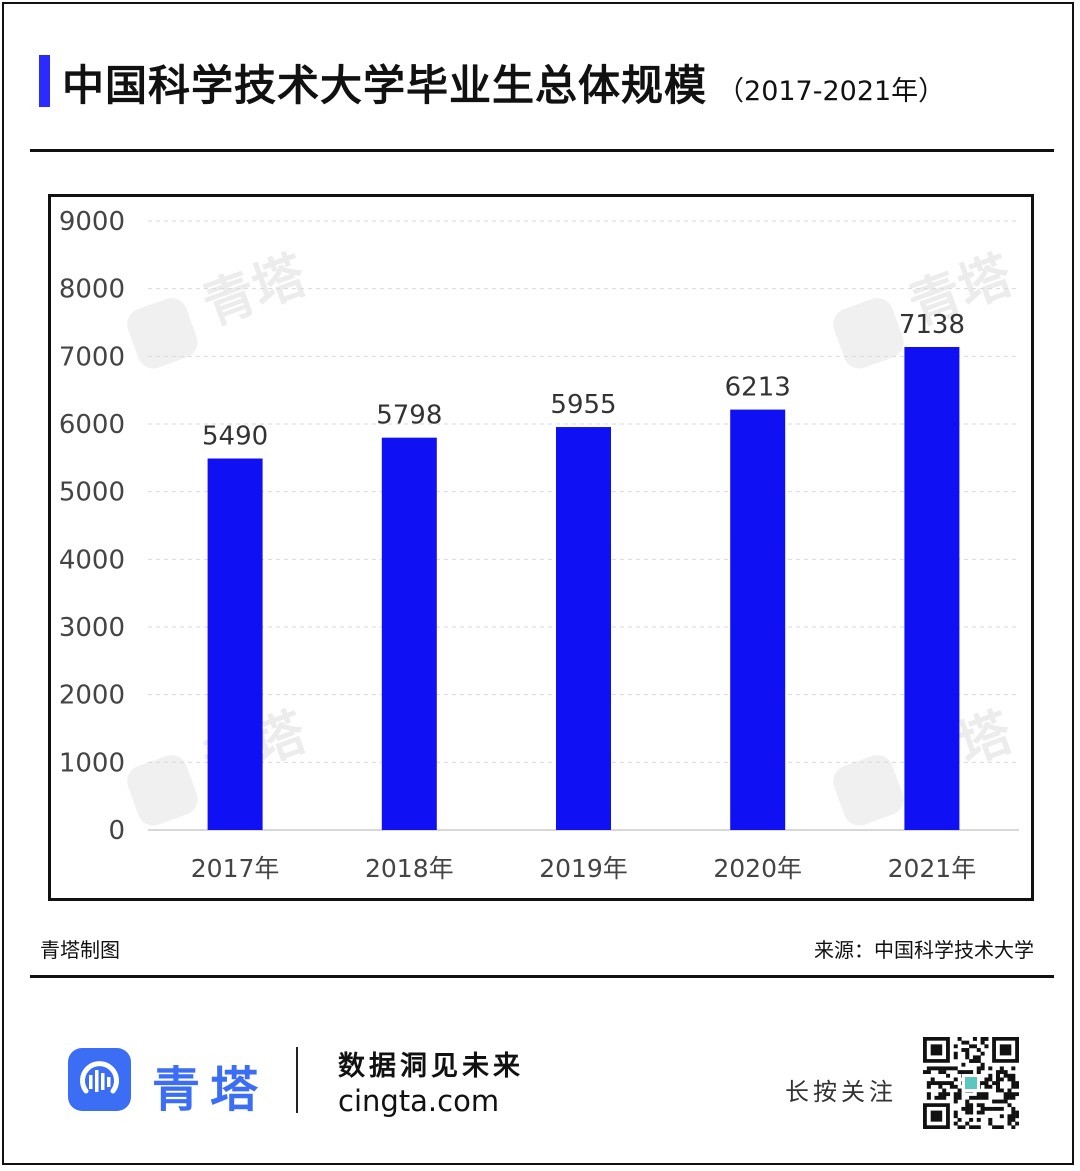 This screenshot has height=1171, width=1080. What do you see at coordinates (409, 868) in the screenshot?
I see `x-tick-label: 2018年` at bounding box center [409, 868].